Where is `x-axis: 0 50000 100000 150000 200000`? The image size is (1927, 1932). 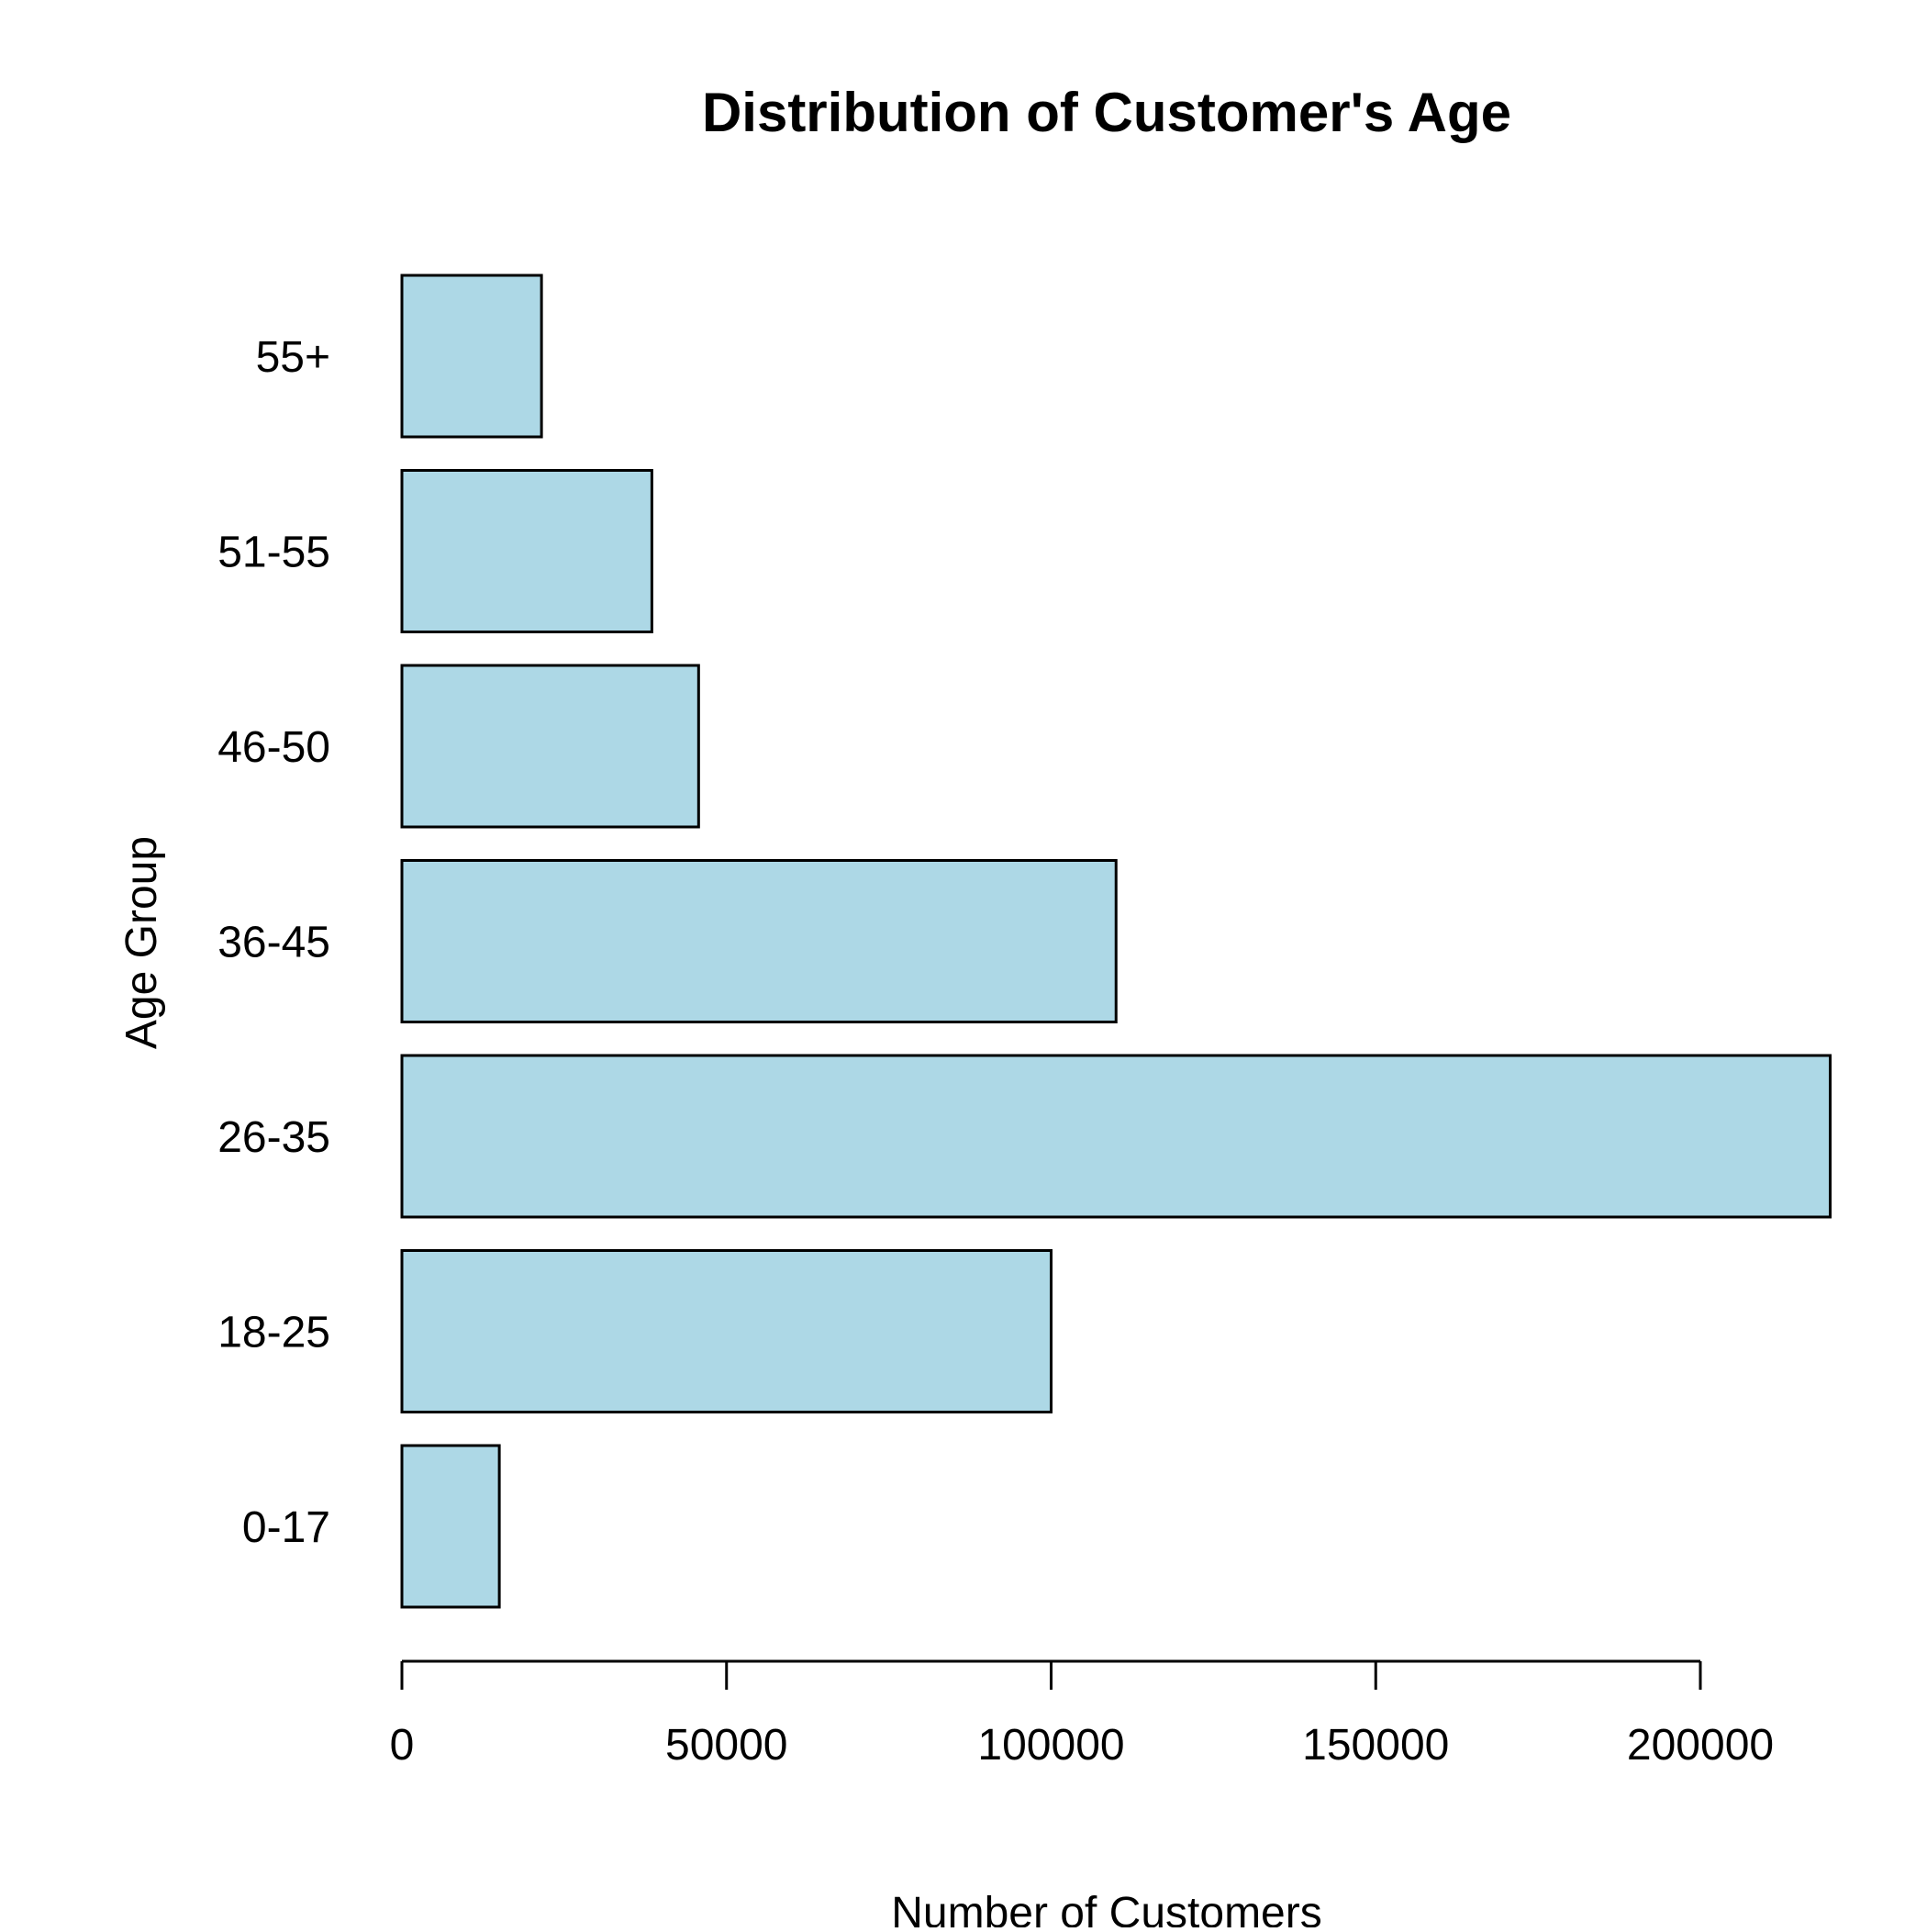
x-axis: 0 50000 100000 150000 200000 is located at coordinates (1082, 1714).